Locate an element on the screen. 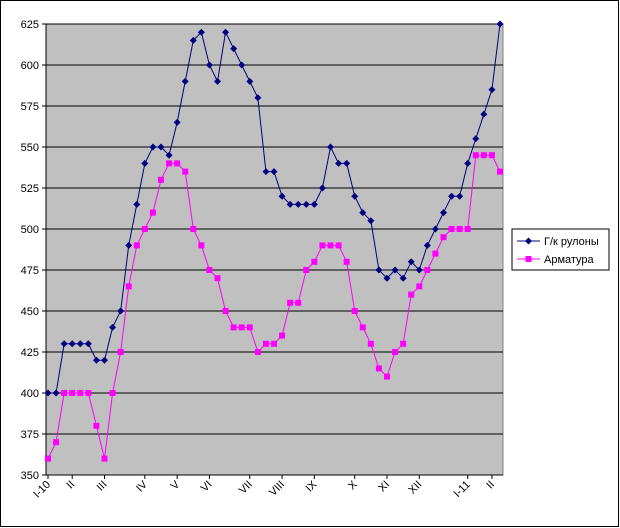 This screenshot has width=620, height=528. y-tick-label: 500 is located at coordinates (30, 230).